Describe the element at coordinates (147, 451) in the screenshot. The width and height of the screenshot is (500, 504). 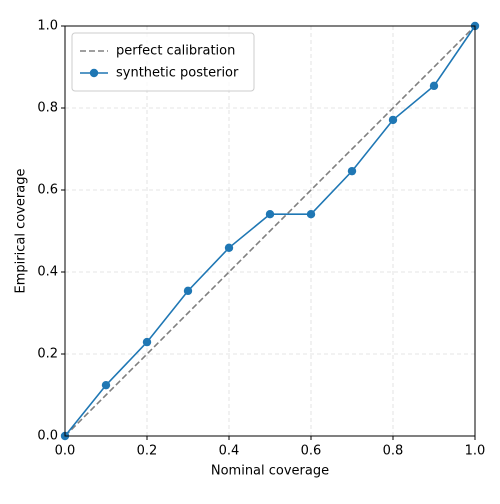
I see `x-tick-label: 0.2` at that location.